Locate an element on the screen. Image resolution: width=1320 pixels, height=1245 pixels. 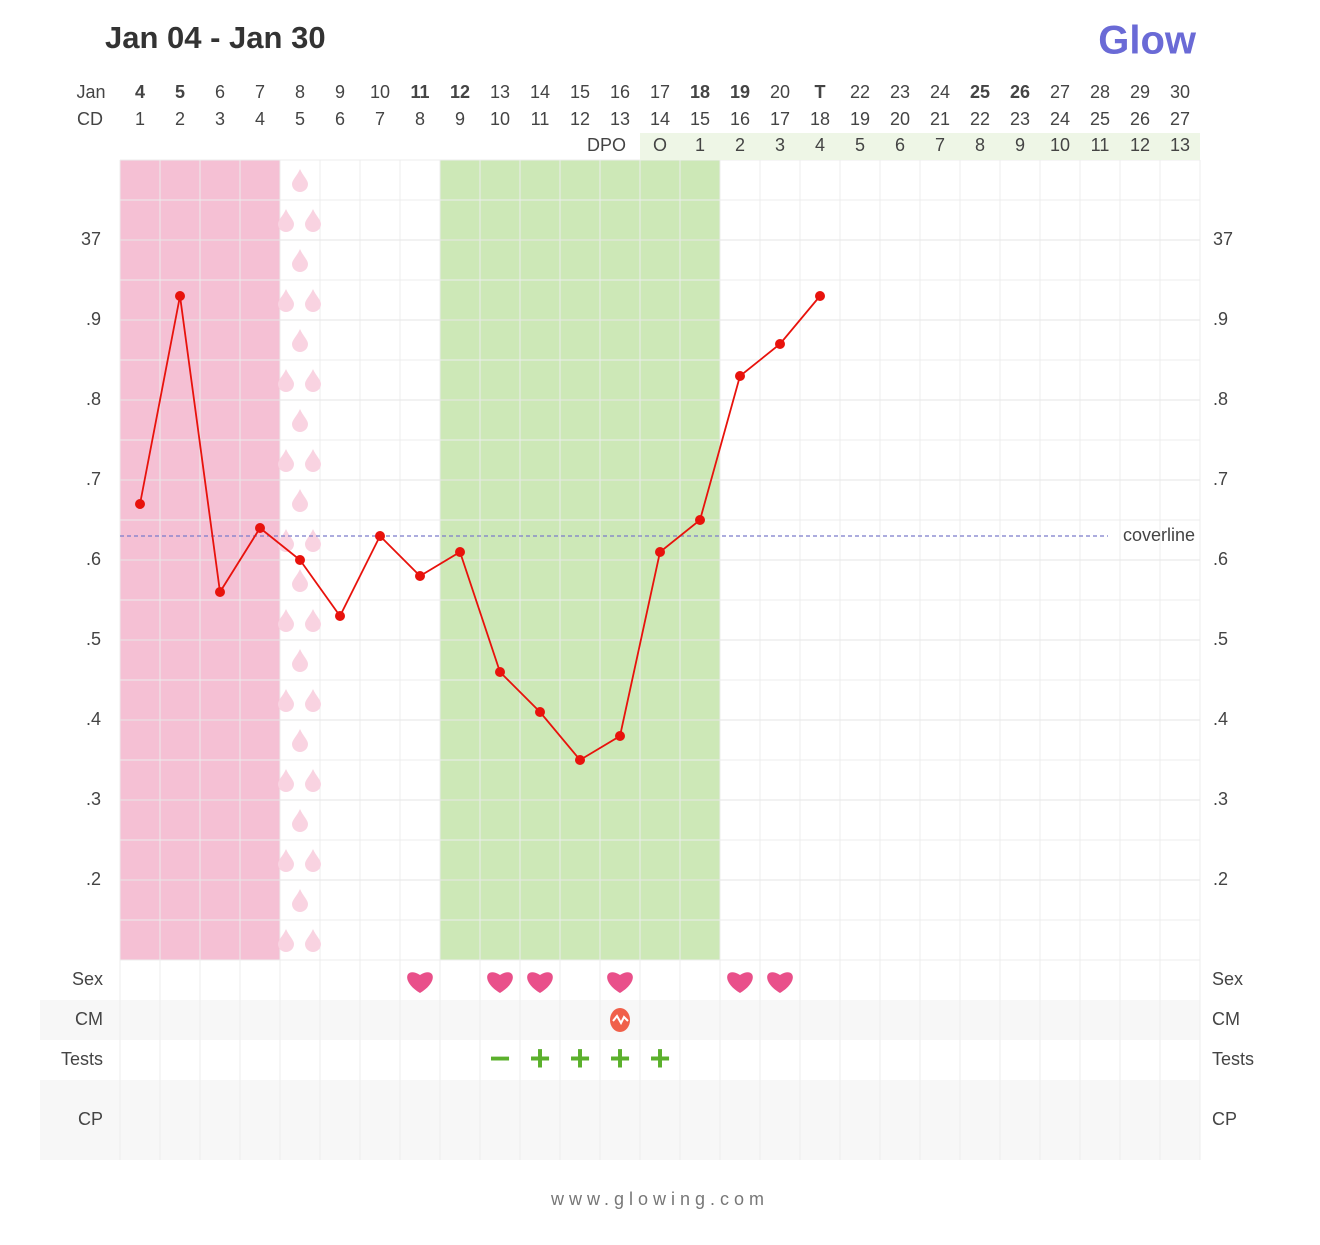
cd-number: 19 is located at coordinates (860, 119).